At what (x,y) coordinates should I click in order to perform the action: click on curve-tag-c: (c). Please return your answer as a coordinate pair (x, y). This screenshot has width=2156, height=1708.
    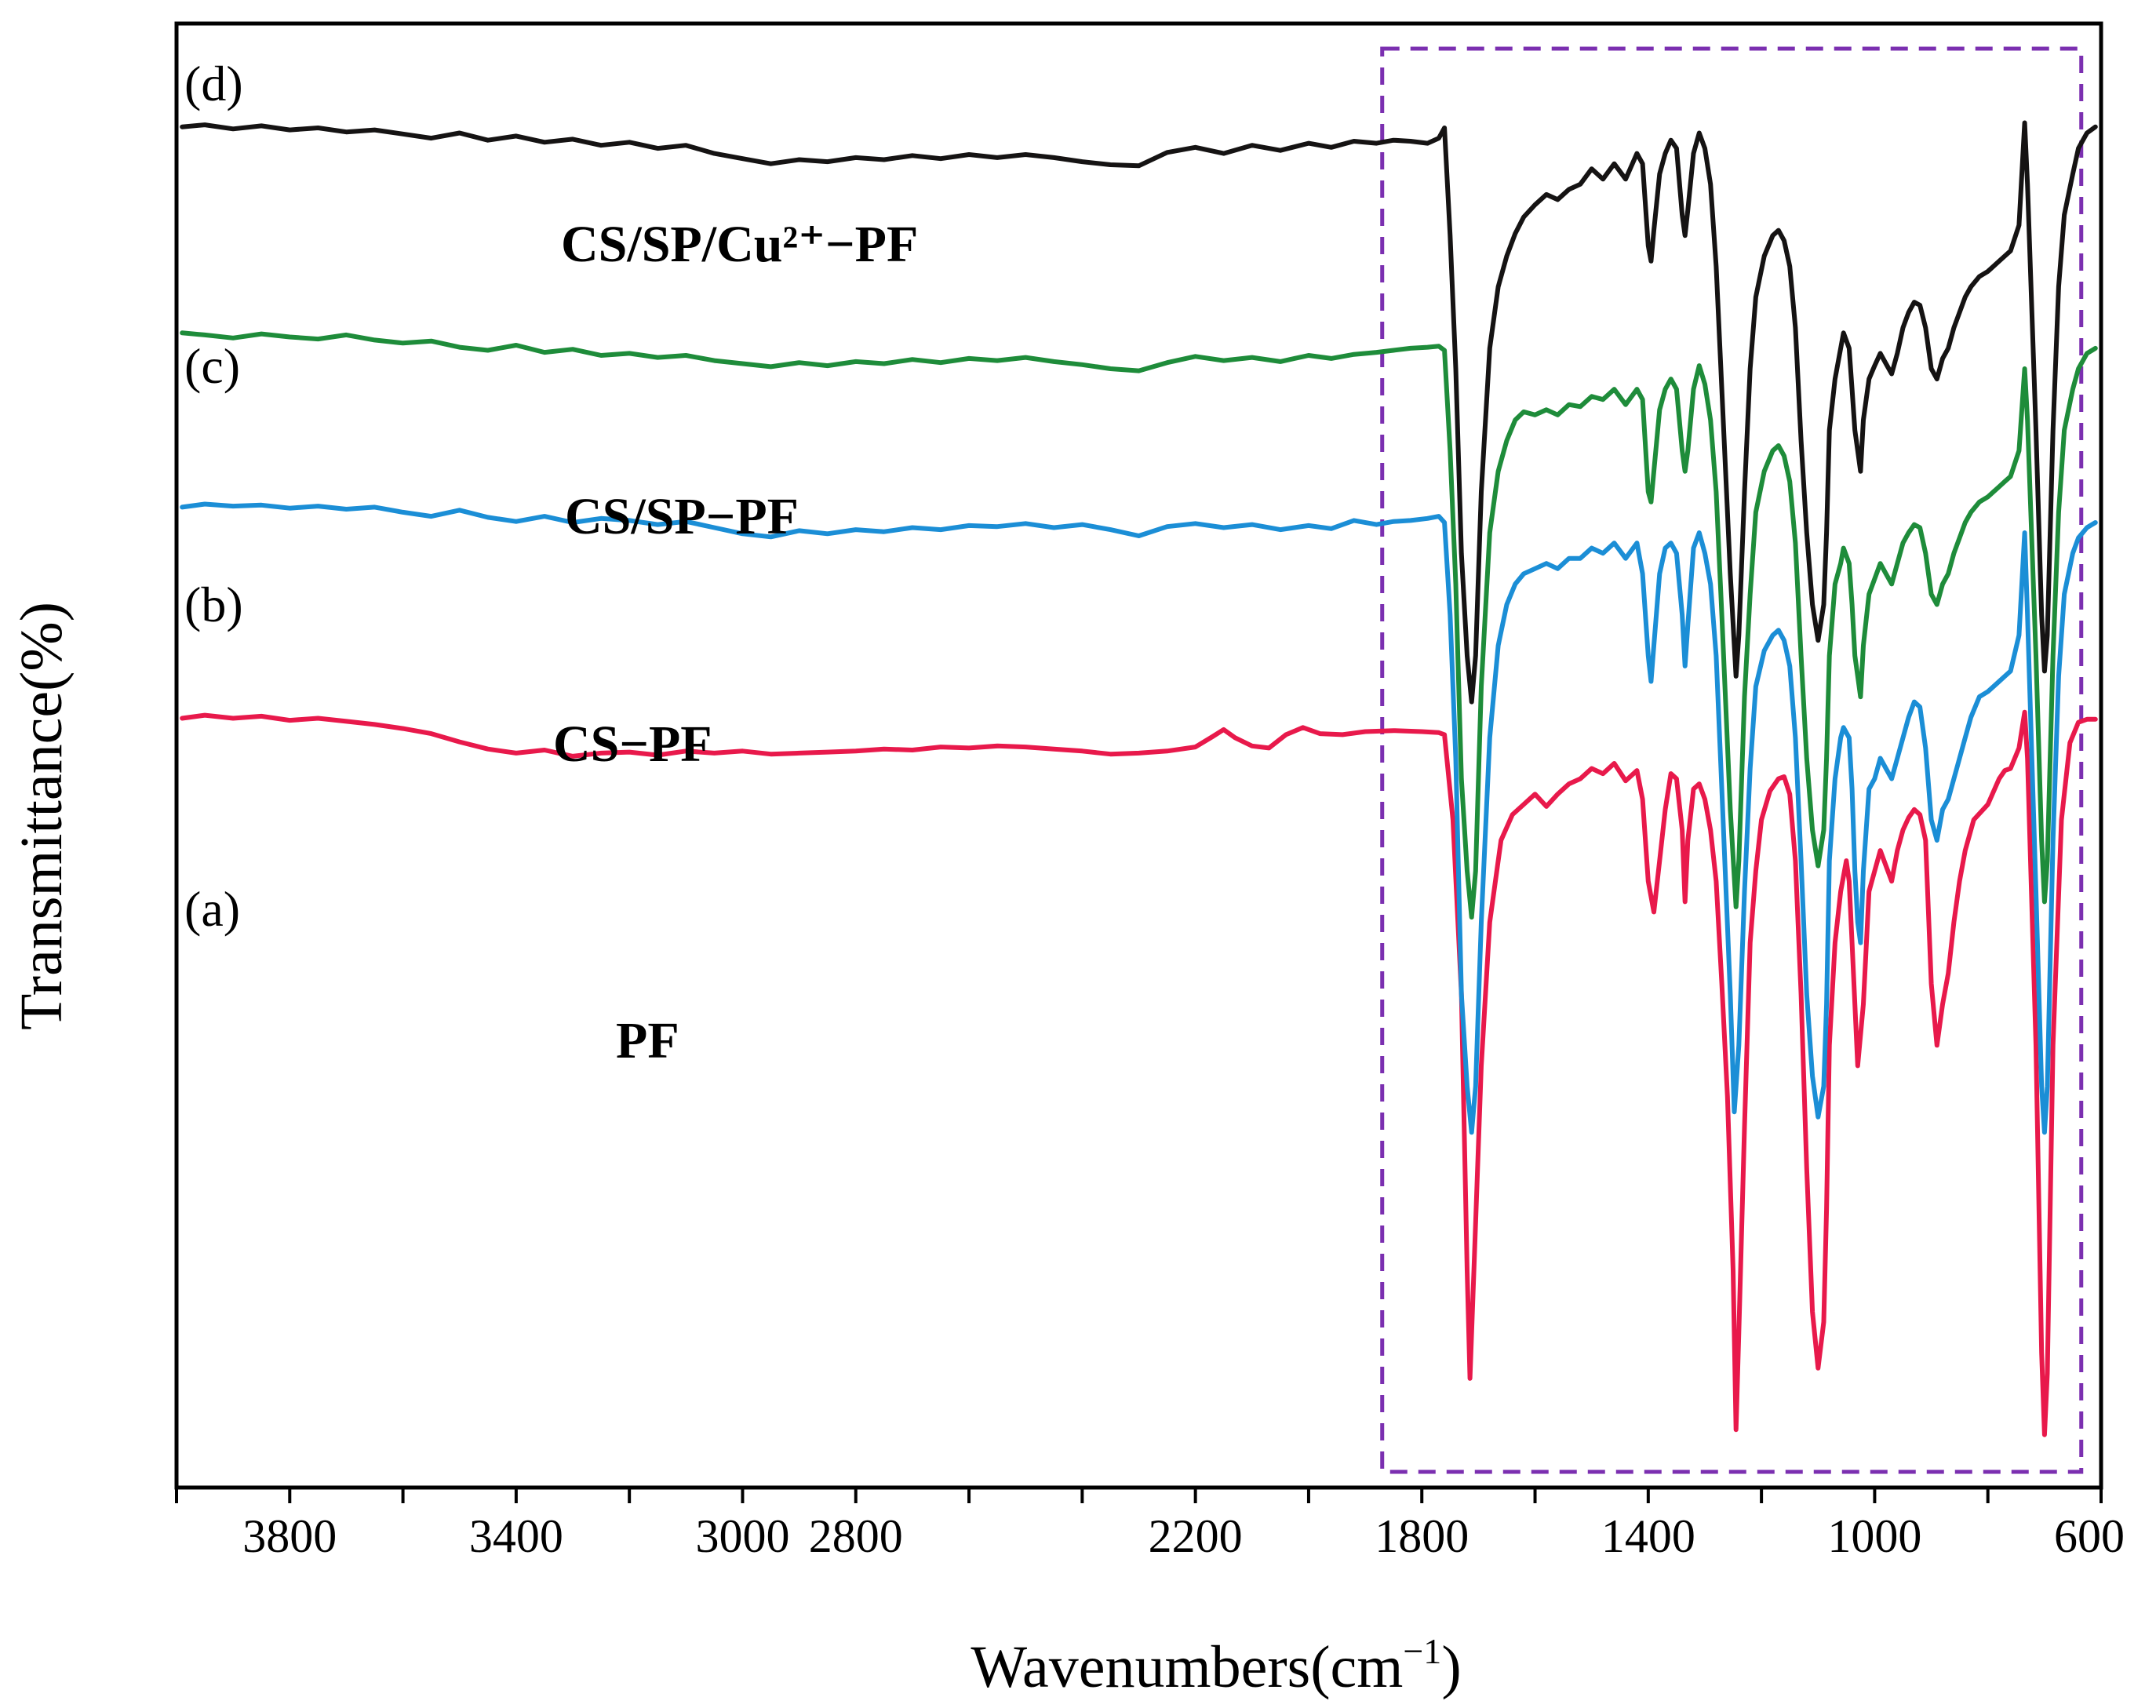
    Looking at the image, I should click on (212, 366).